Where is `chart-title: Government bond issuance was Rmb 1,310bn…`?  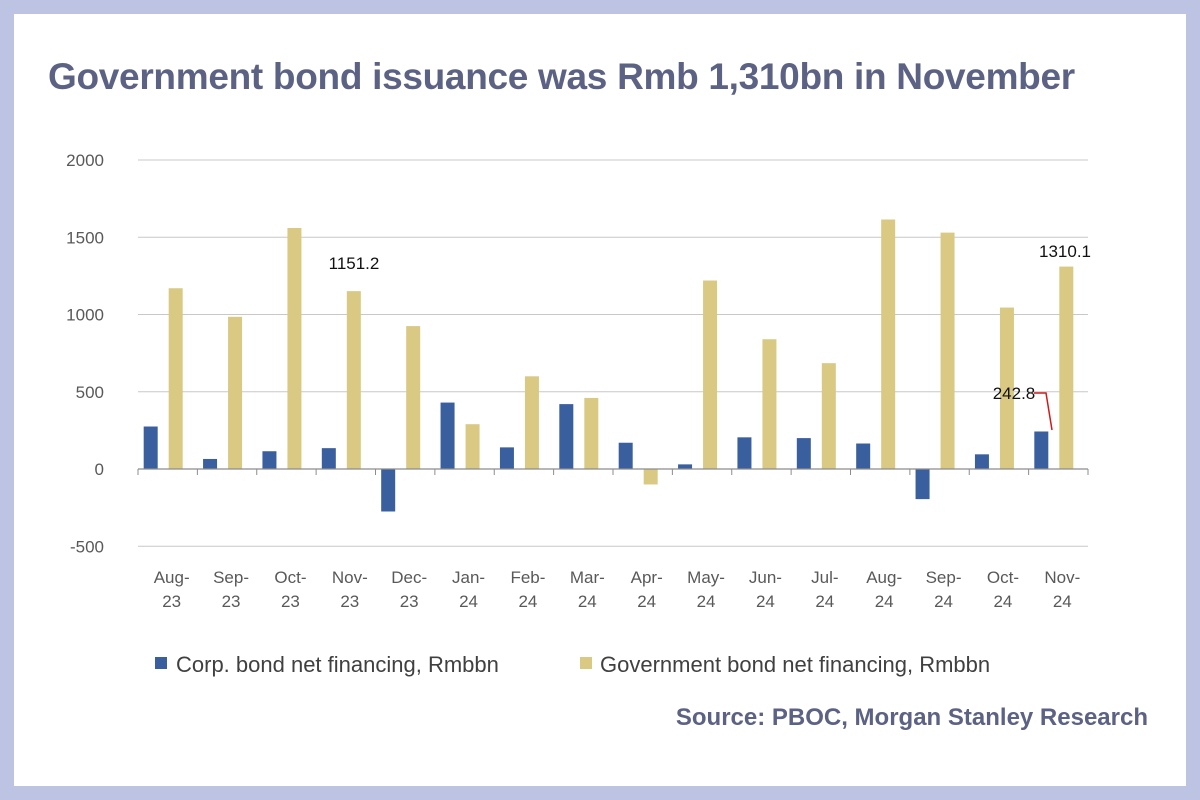
chart-title: Government bond issuance was Rmb 1,310bn… is located at coordinates (561, 76).